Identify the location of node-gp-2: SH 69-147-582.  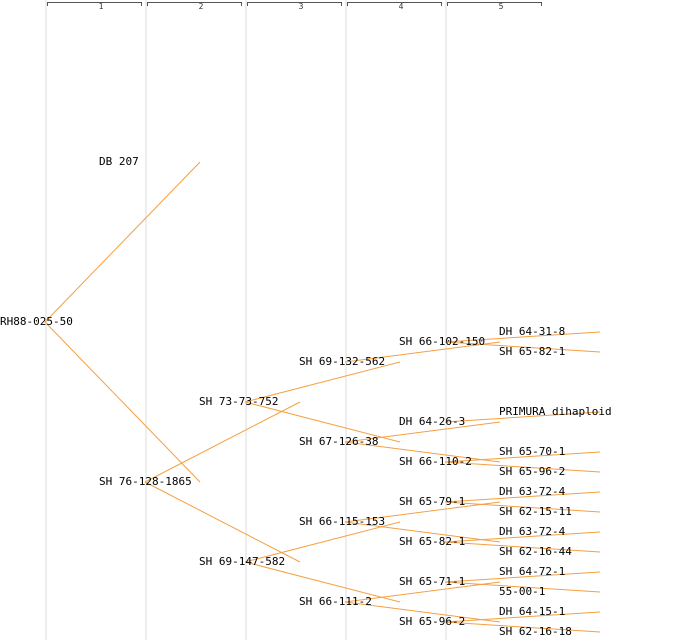
(242, 561).